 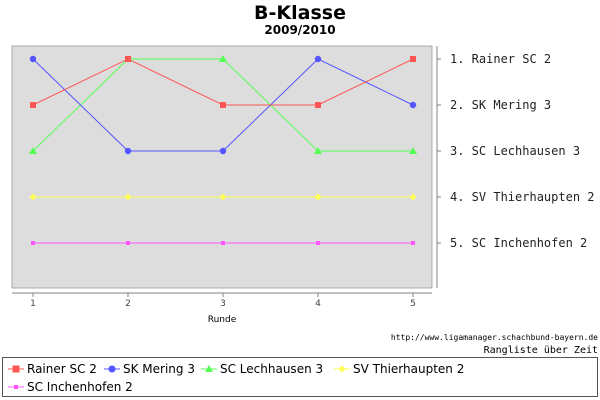 I want to click on legend-item: SK Mering 3, so click(x=149, y=369).